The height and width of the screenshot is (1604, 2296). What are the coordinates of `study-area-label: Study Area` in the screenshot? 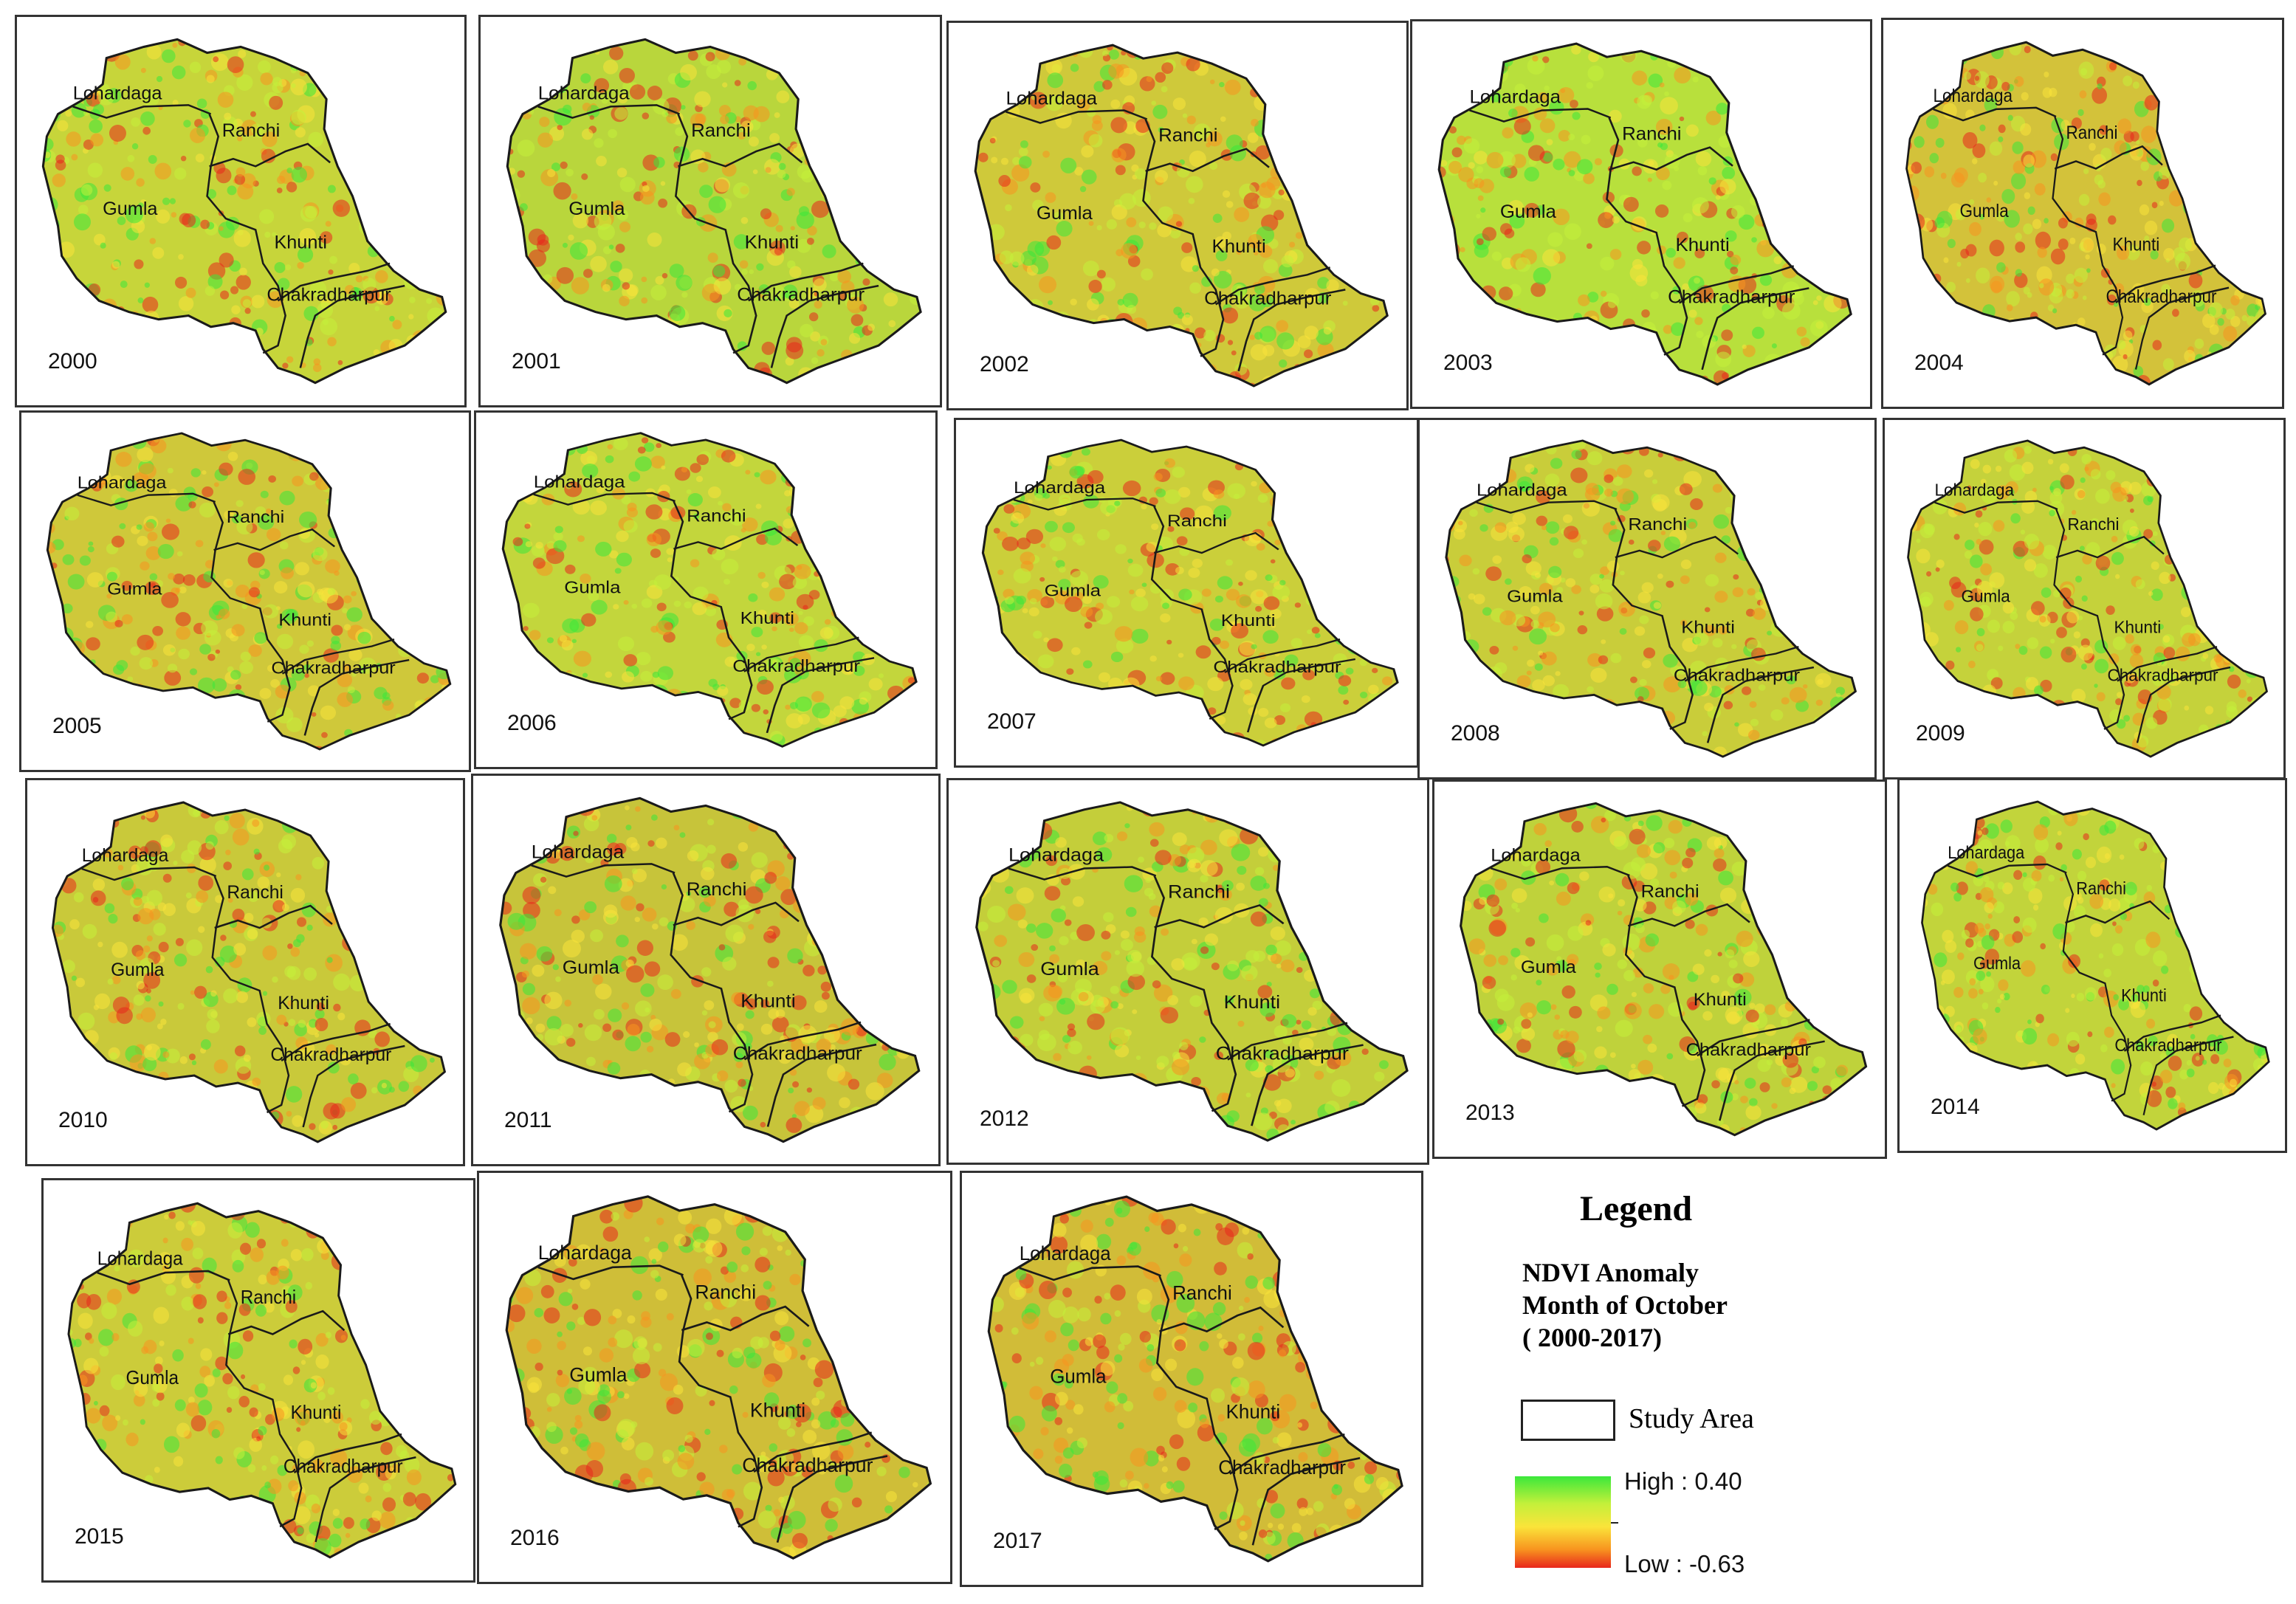 It's located at (1691, 1418).